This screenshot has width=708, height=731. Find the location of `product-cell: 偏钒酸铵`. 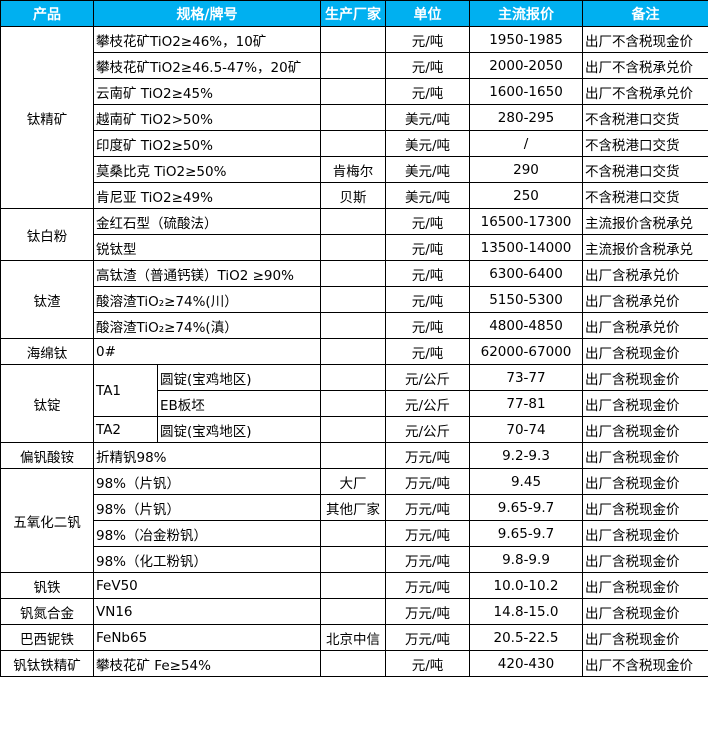

product-cell: 偏钒酸铵 is located at coordinates (47, 455).